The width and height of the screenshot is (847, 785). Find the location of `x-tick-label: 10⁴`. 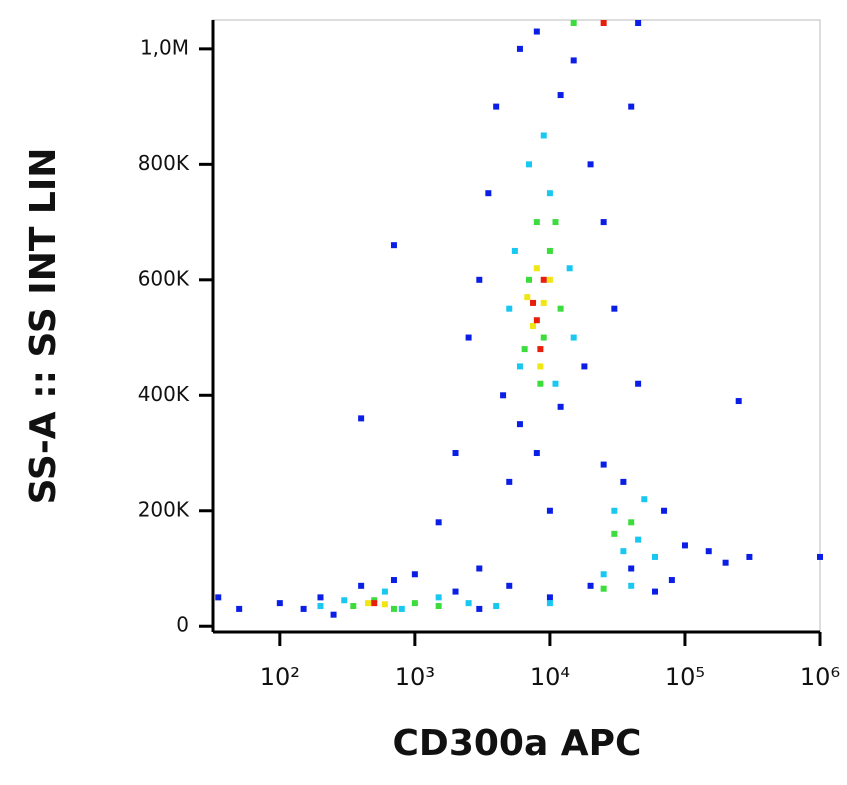

x-tick-label: 10⁴ is located at coordinates (550, 677).